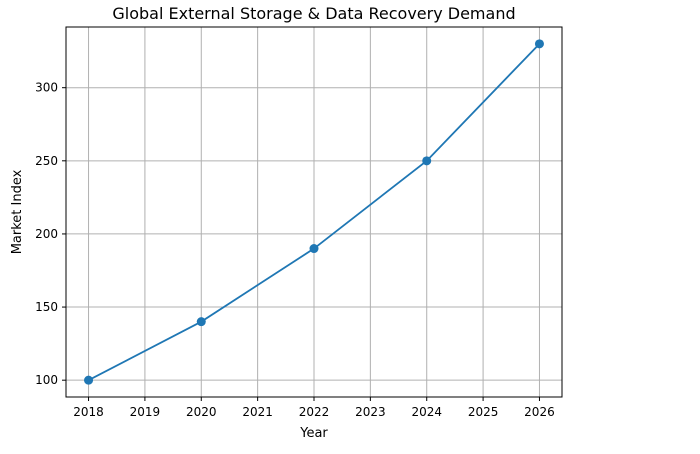 The height and width of the screenshot is (454, 700). What do you see at coordinates (46, 234) in the screenshot?
I see `y-tick-label: 200` at bounding box center [46, 234].